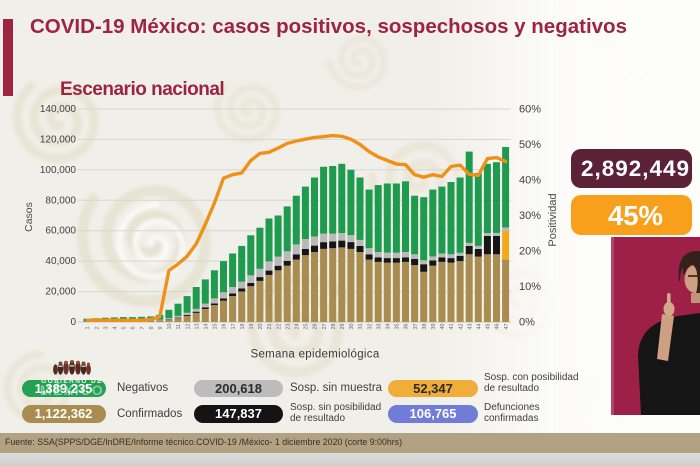 This screenshot has width=700, height=466. What do you see at coordinates (73, 322) in the screenshot?
I see `svg-text: 0` at bounding box center [73, 322].